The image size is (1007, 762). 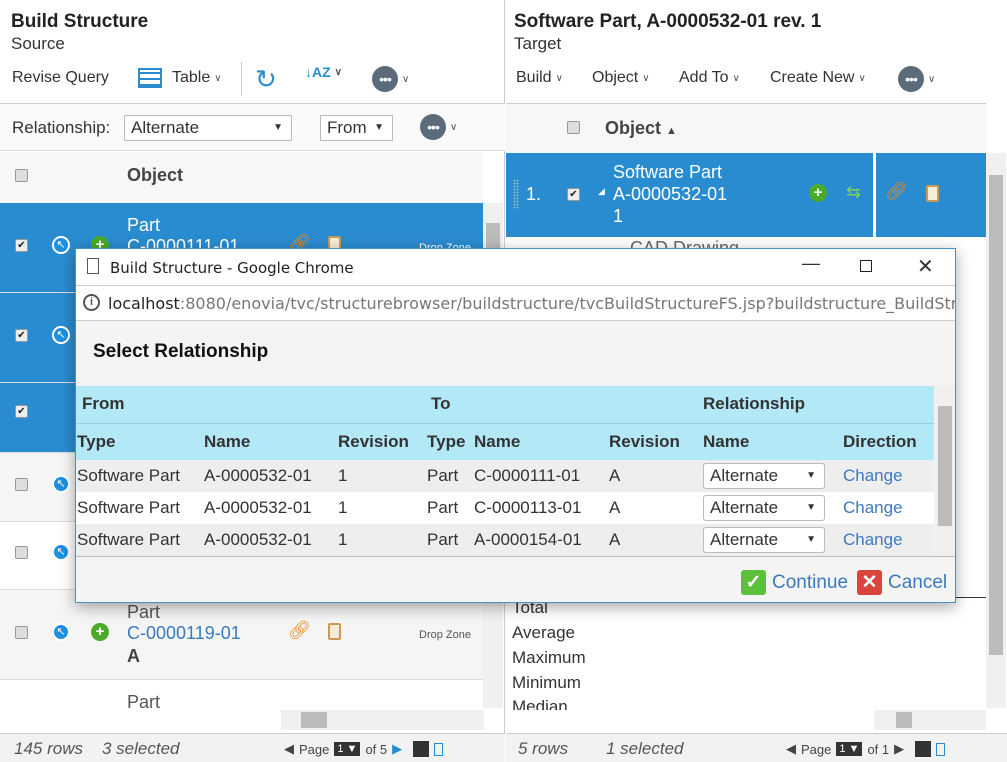 What do you see at coordinates (621, 78) in the screenshot?
I see `object-menu: Object ∨` at bounding box center [621, 78].